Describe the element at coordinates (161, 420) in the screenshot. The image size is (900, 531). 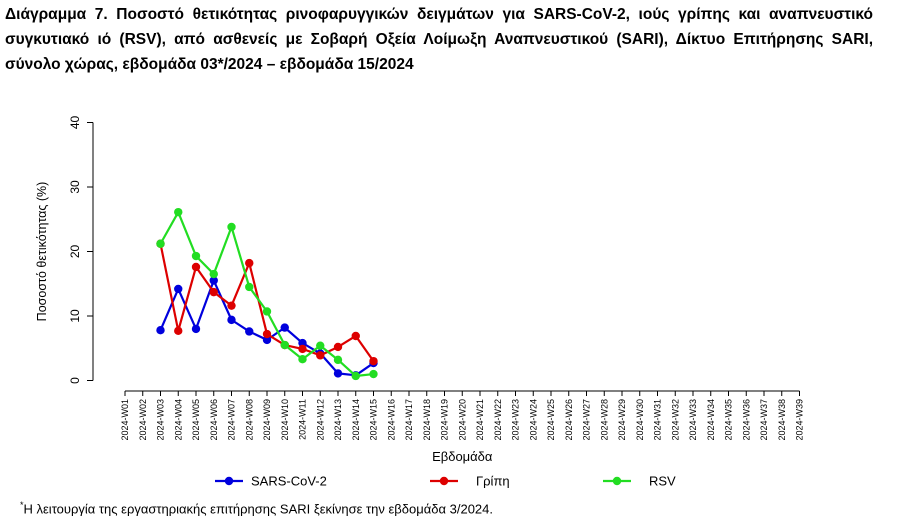
I see `x-tick-label: 2024-W03` at that location.